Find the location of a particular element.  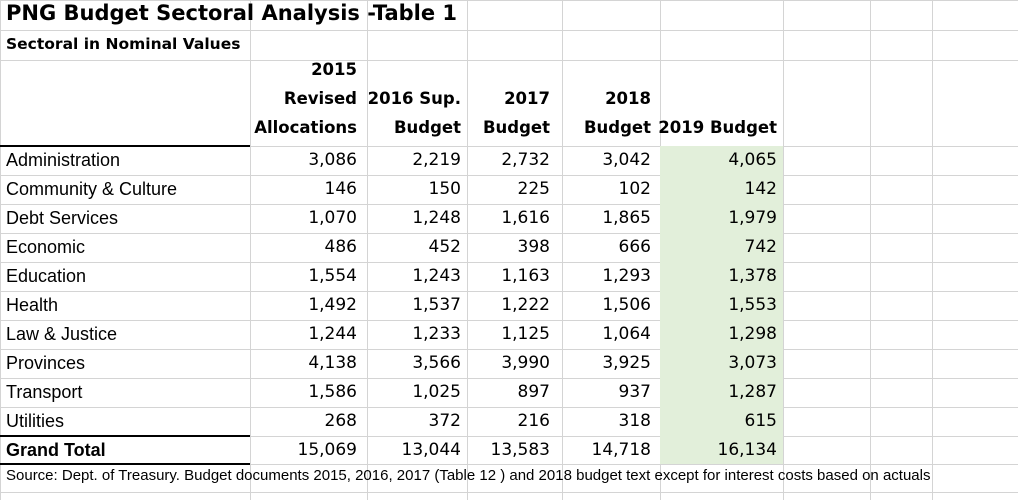

row-label: Utilities is located at coordinates (35, 421).